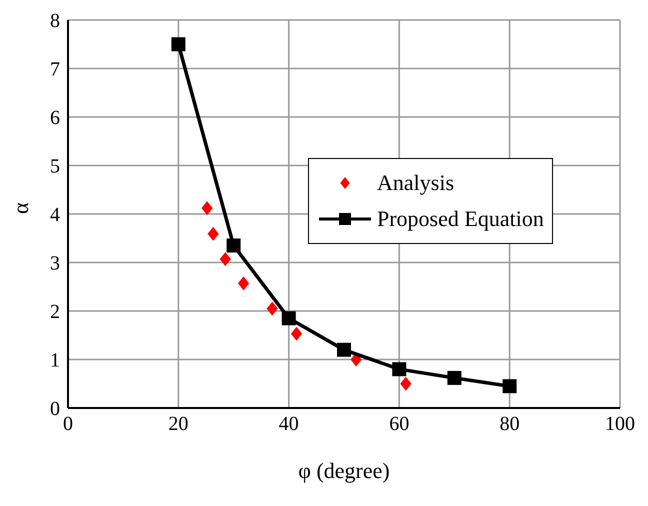 The image size is (648, 506). I want to click on y-tick-label: 3, so click(55, 263).